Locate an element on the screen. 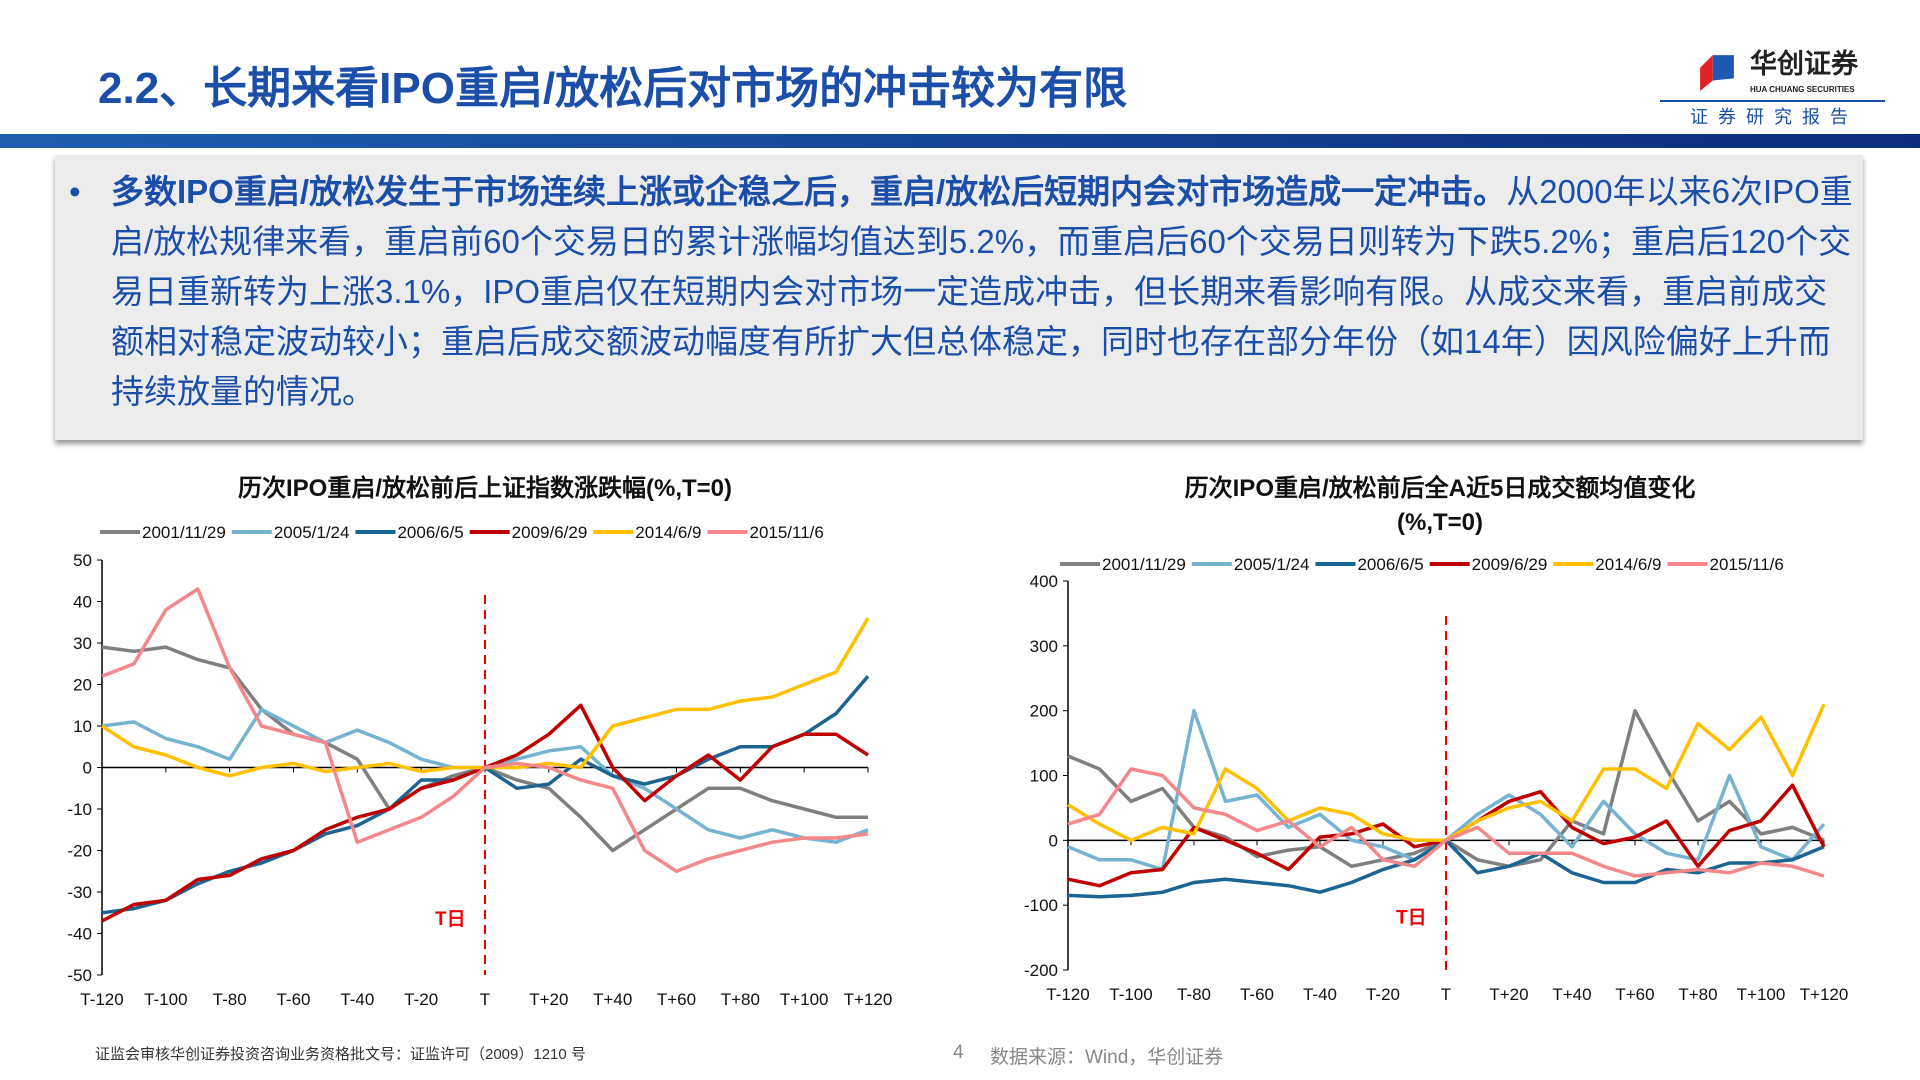 Image resolution: width=1920 pixels, height=1080 pixels. chart1-title: 历次IPO重启/放松前后上证指数涨跌幅(%,T=0) is located at coordinates (485, 488).